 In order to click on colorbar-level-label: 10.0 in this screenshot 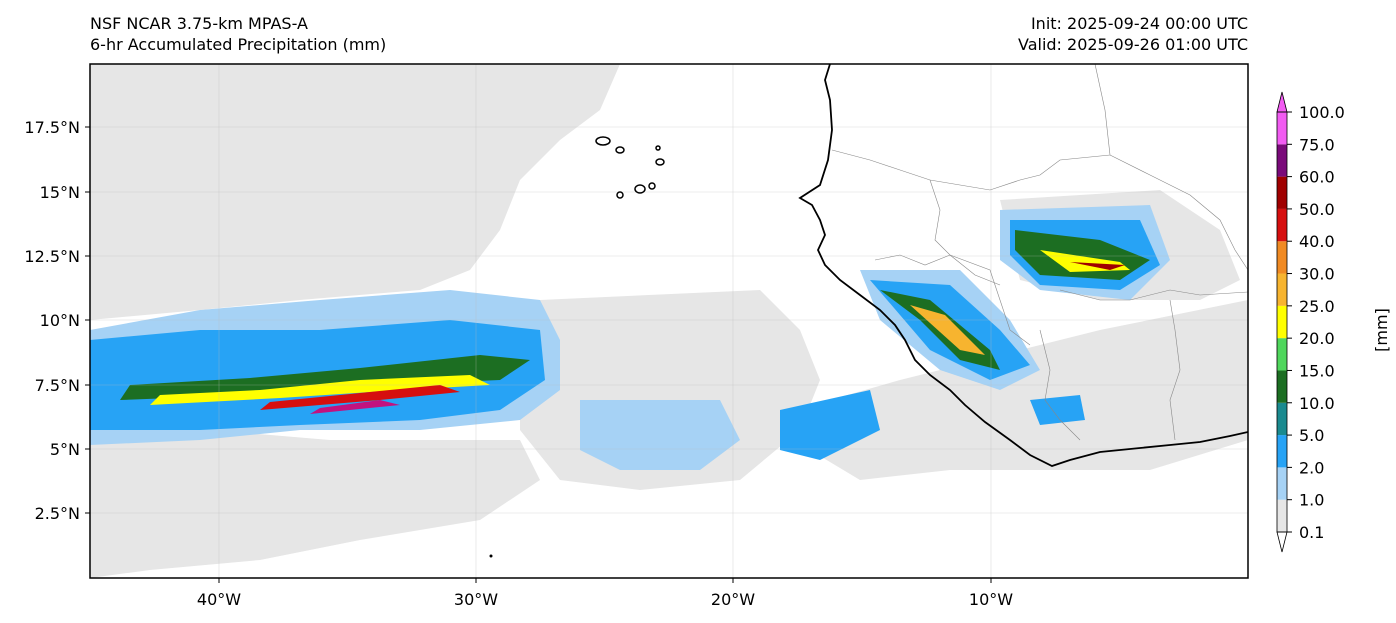, I will do `click(1317, 403)`.